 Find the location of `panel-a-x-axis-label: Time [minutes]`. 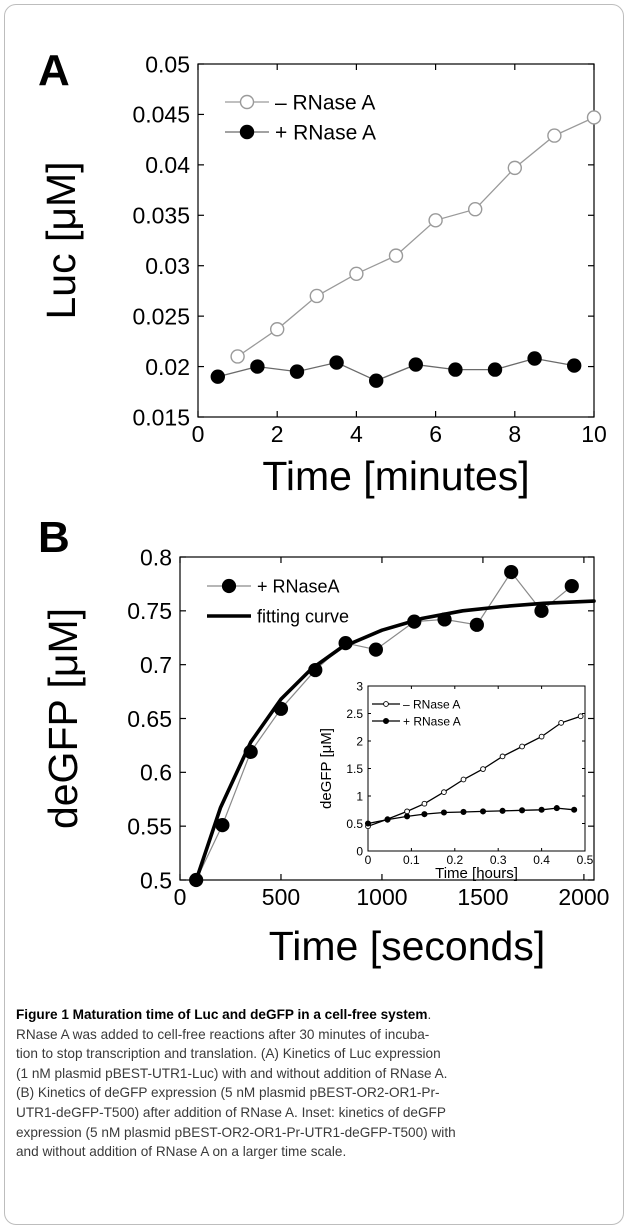

panel-a-x-axis-label: Time [minutes] is located at coordinates (395, 476).